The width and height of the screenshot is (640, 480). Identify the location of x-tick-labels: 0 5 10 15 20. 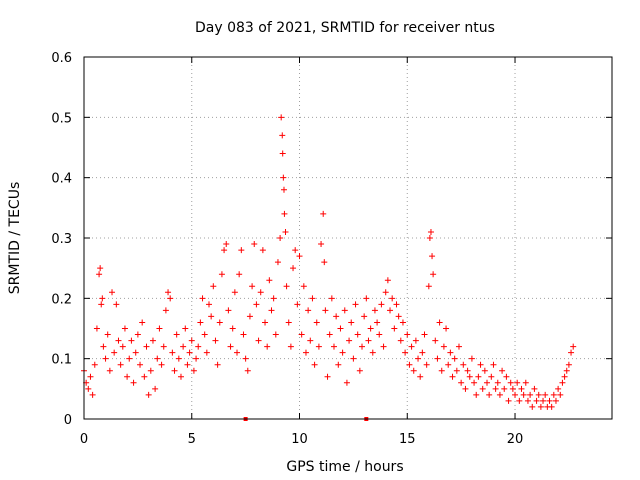
(301, 439).